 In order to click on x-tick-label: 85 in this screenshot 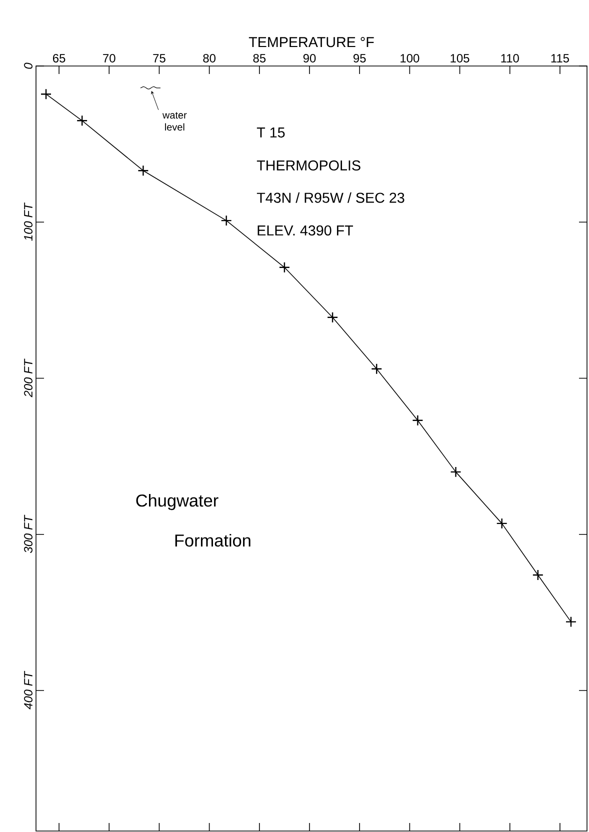, I will do `click(259, 58)`.